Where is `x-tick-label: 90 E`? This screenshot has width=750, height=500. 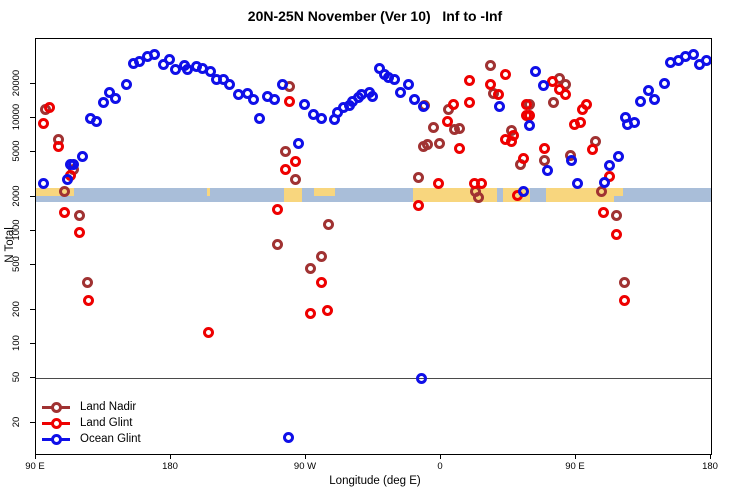 x-tick-label: 90 E is located at coordinates (35, 466).